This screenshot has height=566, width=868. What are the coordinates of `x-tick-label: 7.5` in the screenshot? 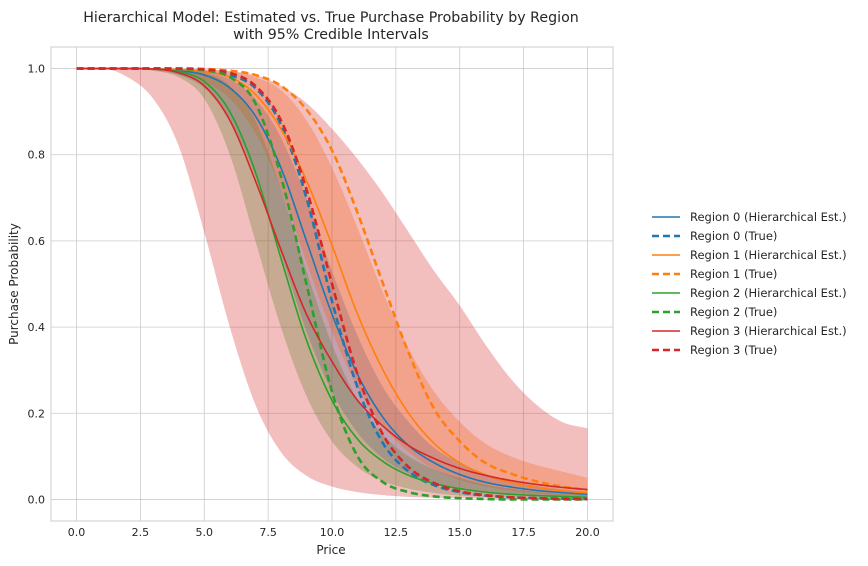 It's located at (268, 532).